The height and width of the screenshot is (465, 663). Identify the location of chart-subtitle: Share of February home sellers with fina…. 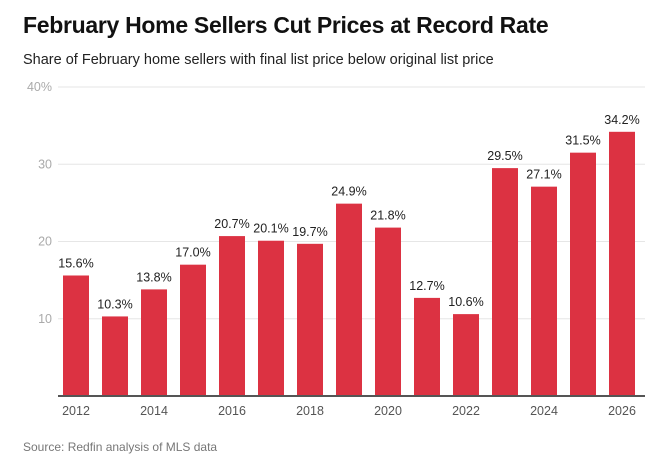
(258, 60).